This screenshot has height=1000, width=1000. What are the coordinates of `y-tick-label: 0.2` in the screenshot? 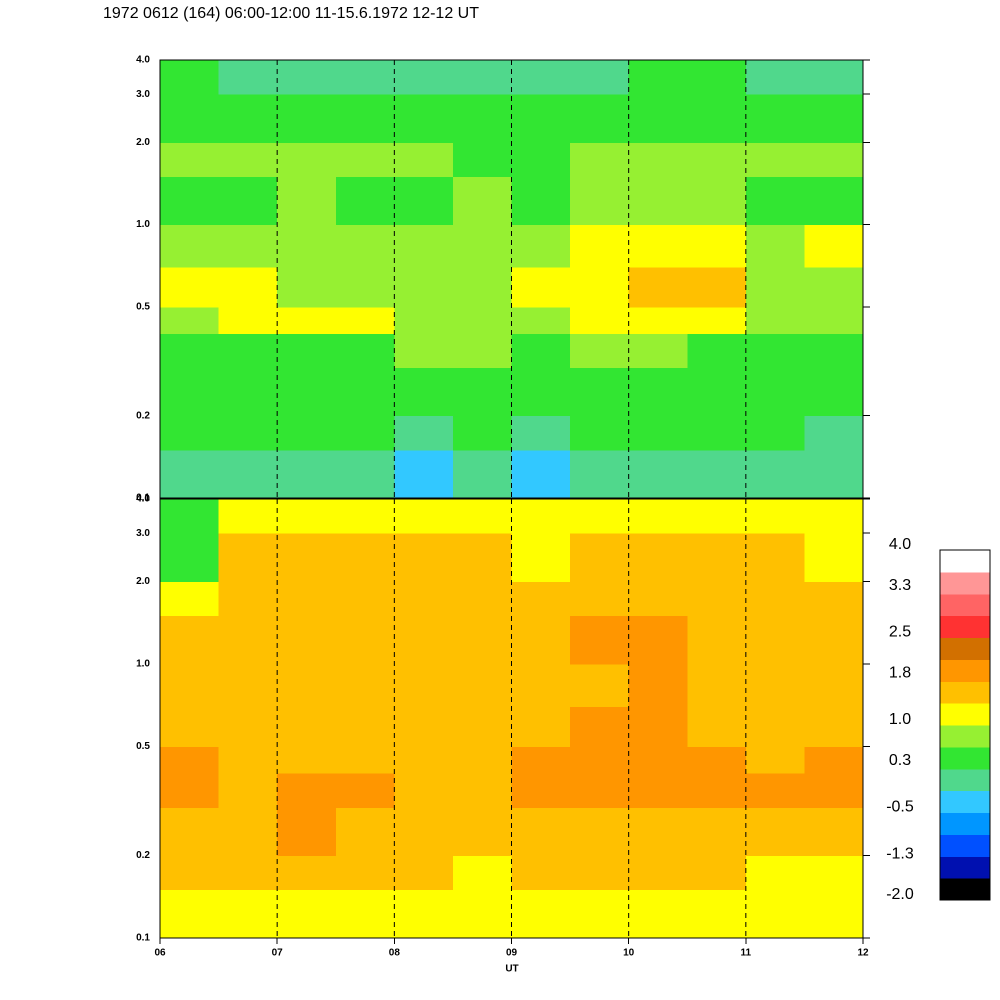 It's located at (143, 855).